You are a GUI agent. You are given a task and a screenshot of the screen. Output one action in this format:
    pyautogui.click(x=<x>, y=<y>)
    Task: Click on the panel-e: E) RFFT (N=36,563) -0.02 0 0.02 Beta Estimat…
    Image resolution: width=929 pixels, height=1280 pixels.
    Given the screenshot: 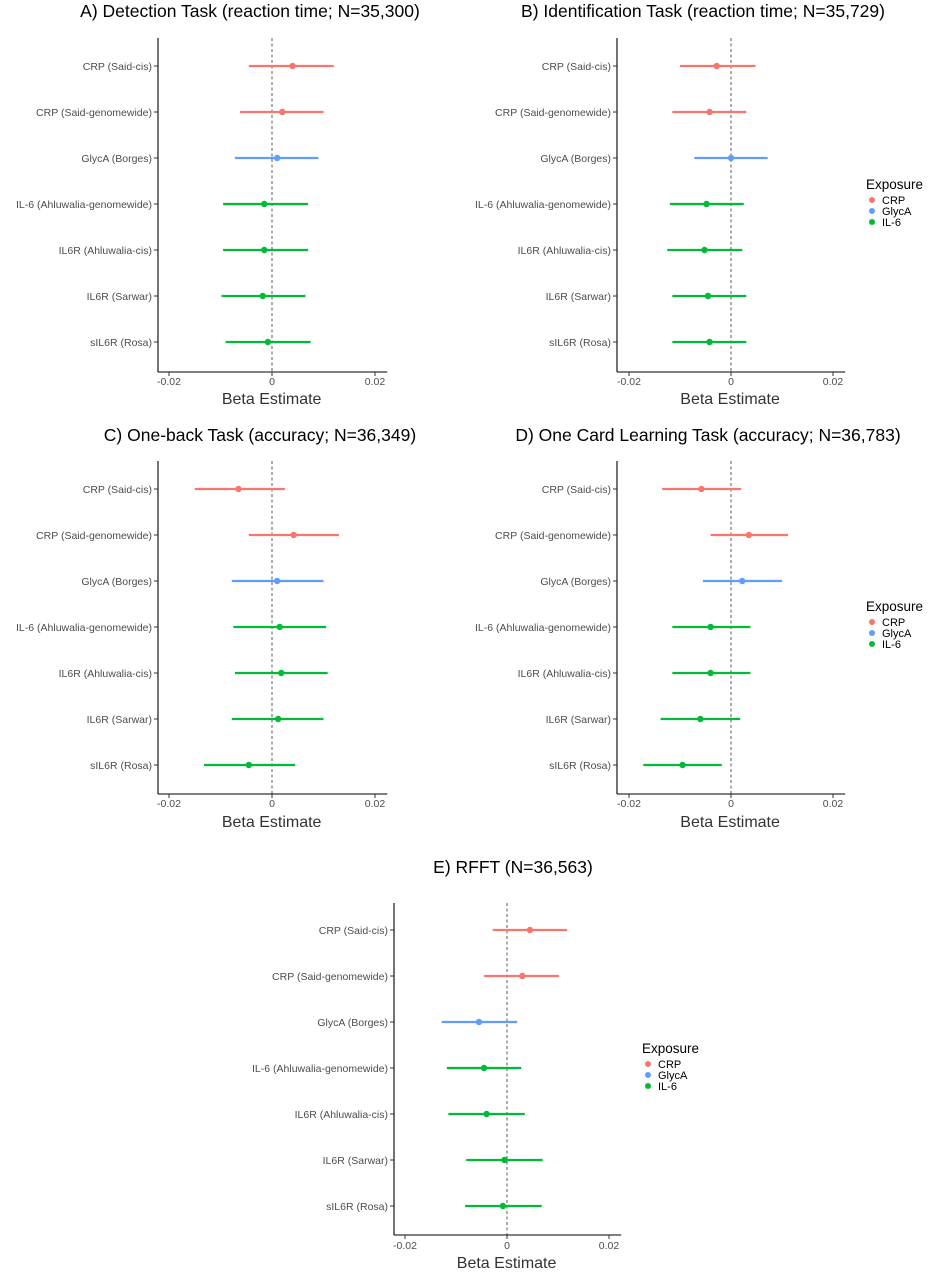 What is the action you would take?
    pyautogui.click(x=437, y=1064)
    